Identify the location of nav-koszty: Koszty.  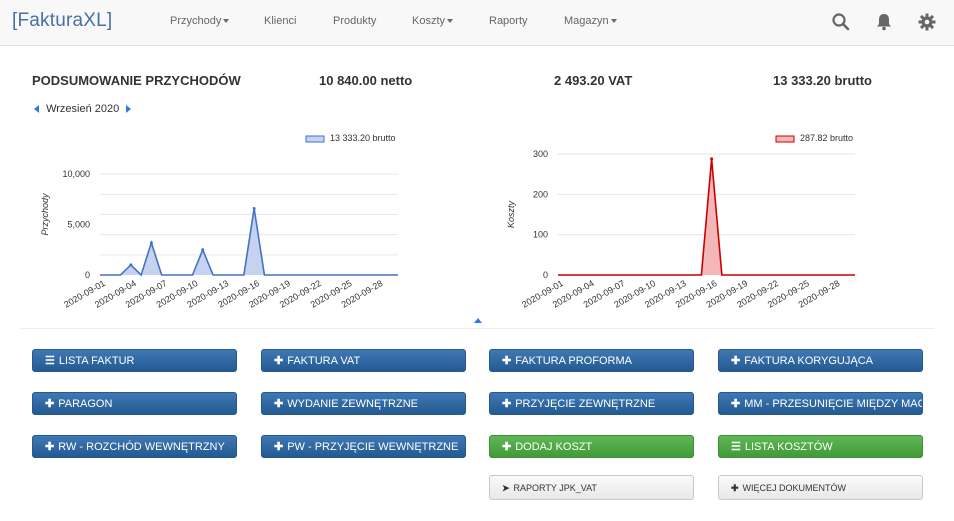
(433, 21).